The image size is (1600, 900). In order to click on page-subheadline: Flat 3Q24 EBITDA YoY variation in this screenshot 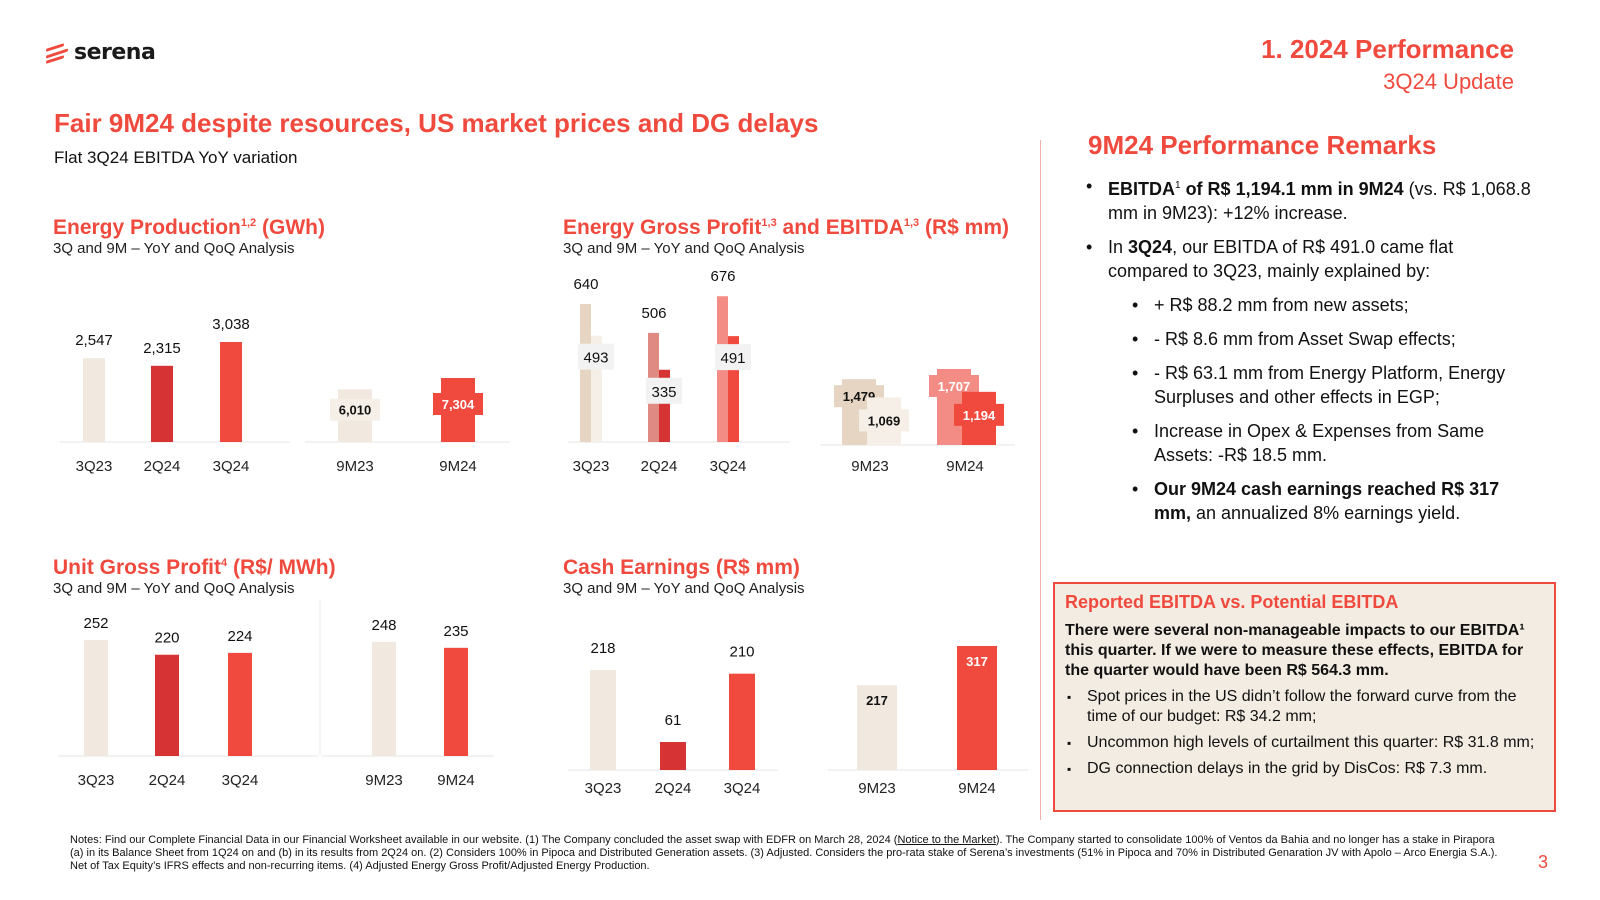, I will do `click(176, 157)`.